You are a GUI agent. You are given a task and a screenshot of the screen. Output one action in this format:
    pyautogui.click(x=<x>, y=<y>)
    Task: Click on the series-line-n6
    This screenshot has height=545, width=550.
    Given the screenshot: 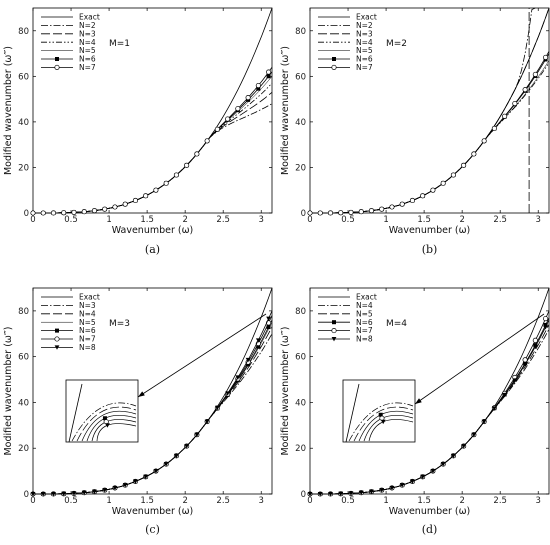 What is the action you would take?
    pyautogui.click(x=430, y=133)
    